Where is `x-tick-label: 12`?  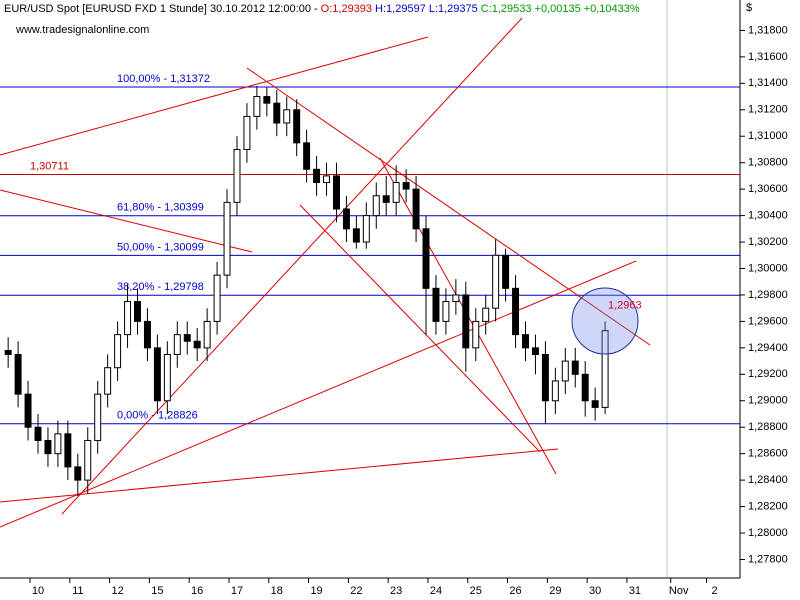 x-tick-label: 12 is located at coordinates (117, 591).